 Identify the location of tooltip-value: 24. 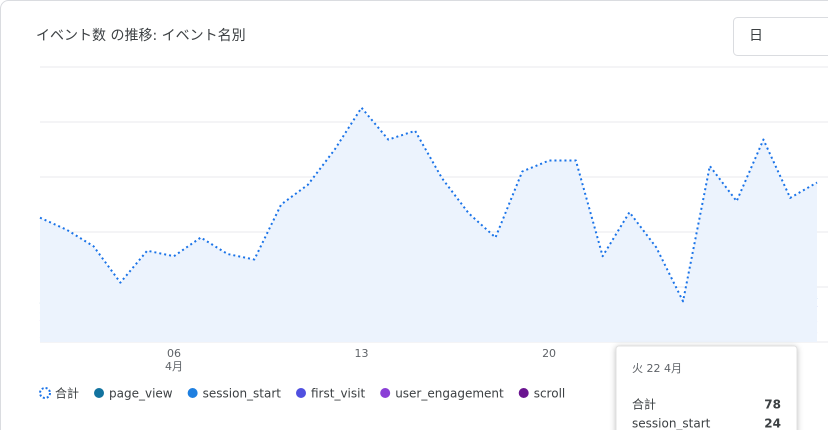
(772, 423).